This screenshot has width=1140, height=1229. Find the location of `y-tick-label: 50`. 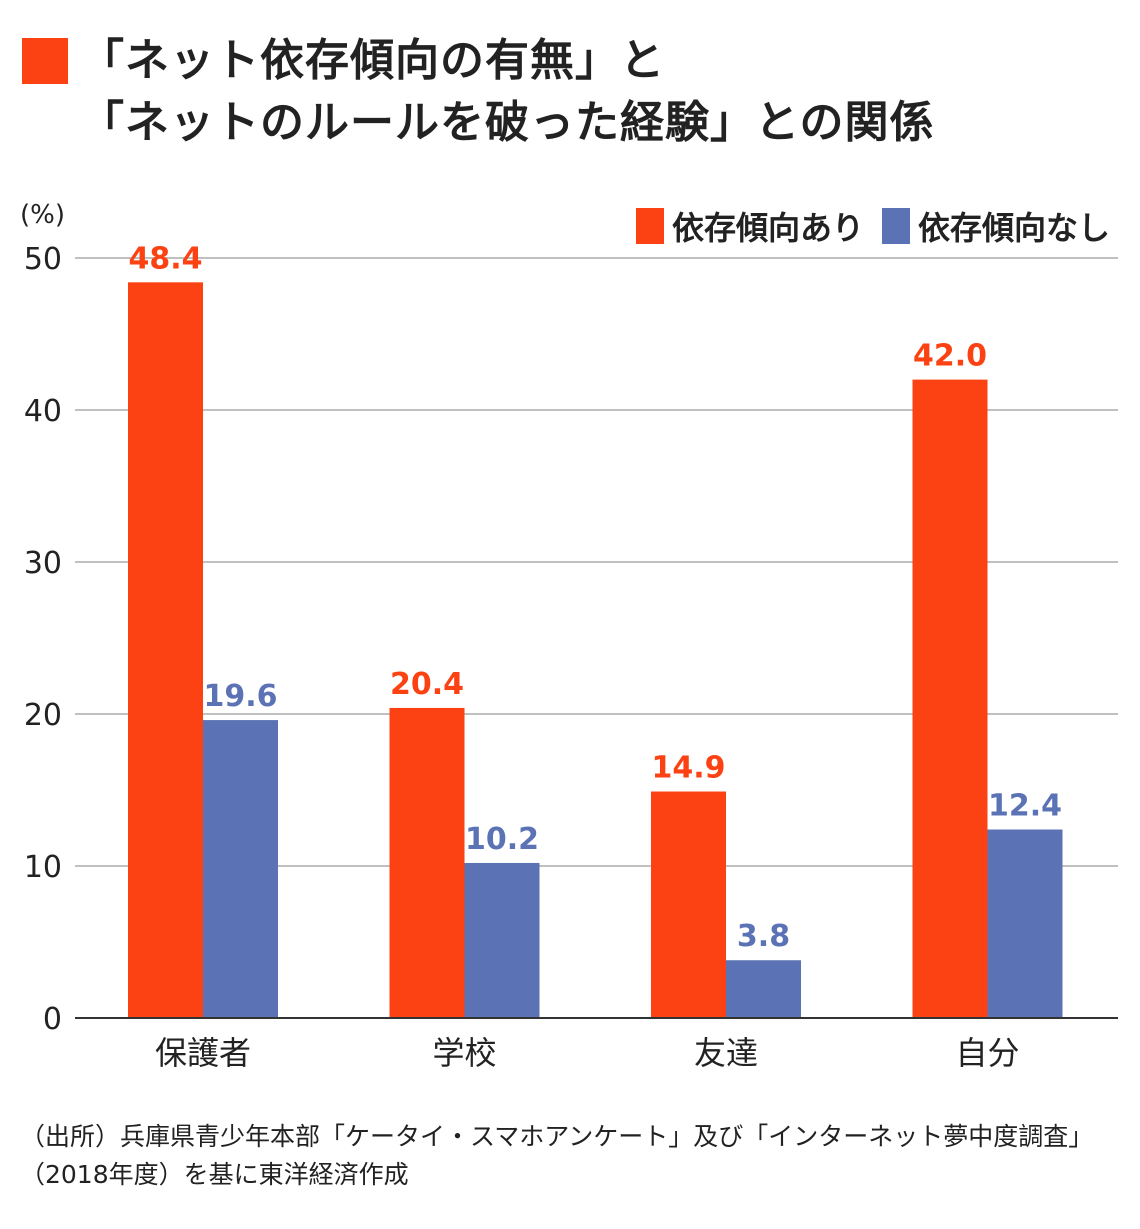

y-tick-label: 50 is located at coordinates (43, 259).